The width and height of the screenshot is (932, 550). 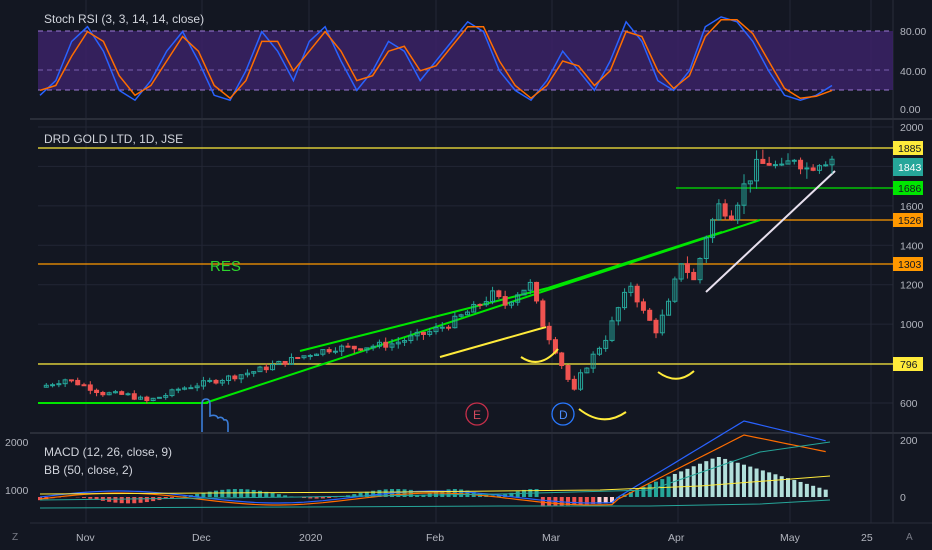 What do you see at coordinates (474, 538) in the screenshot?
I see `time-scale: Nov Dec 2020 Feb Mar Apr May 25` at bounding box center [474, 538].